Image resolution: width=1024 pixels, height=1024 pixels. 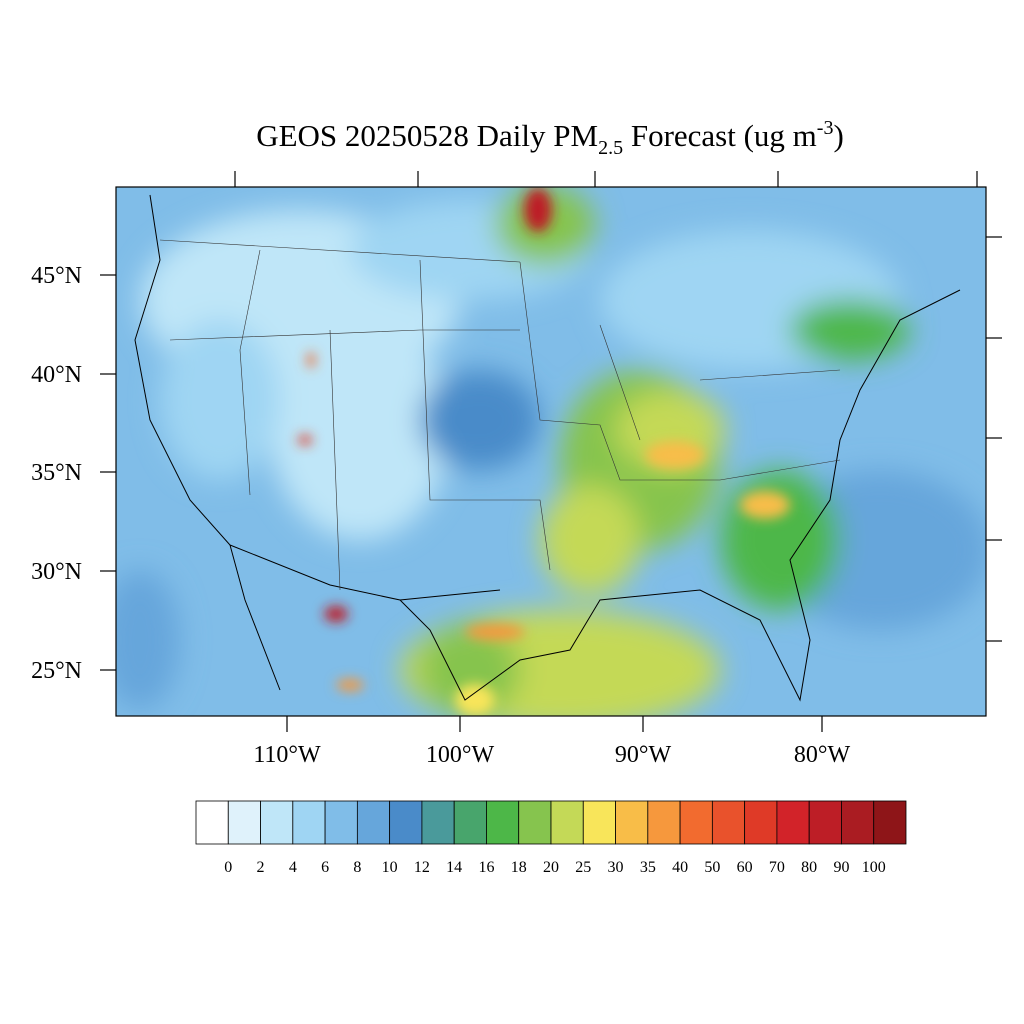 I want to click on colorbar-label: 35, so click(x=648, y=867).